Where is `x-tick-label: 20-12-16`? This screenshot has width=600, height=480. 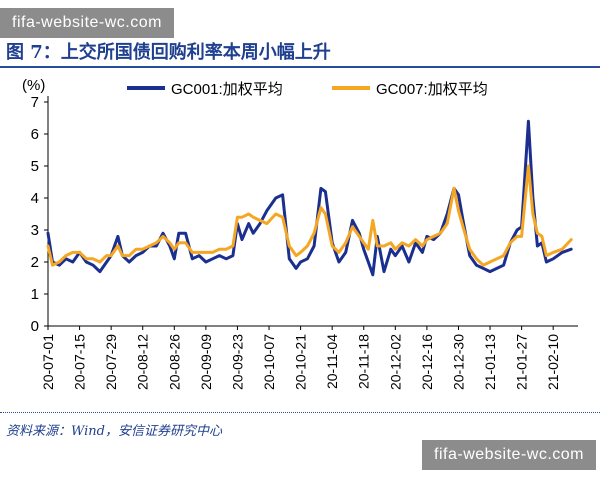
x-tick-label: 20-12-16 is located at coordinates (427, 362).